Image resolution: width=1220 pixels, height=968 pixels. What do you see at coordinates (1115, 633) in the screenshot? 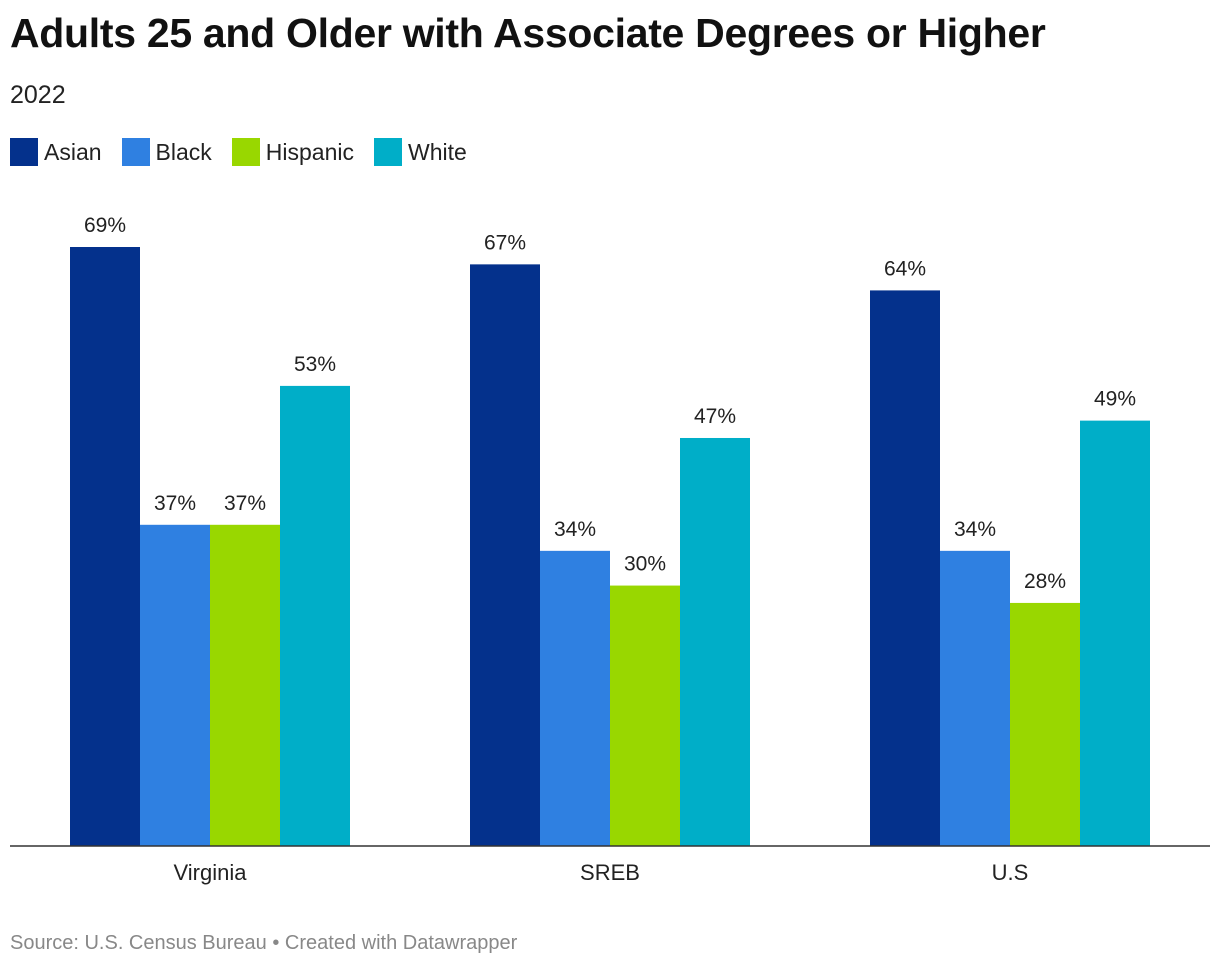
I see `bar-u-s-white` at bounding box center [1115, 633].